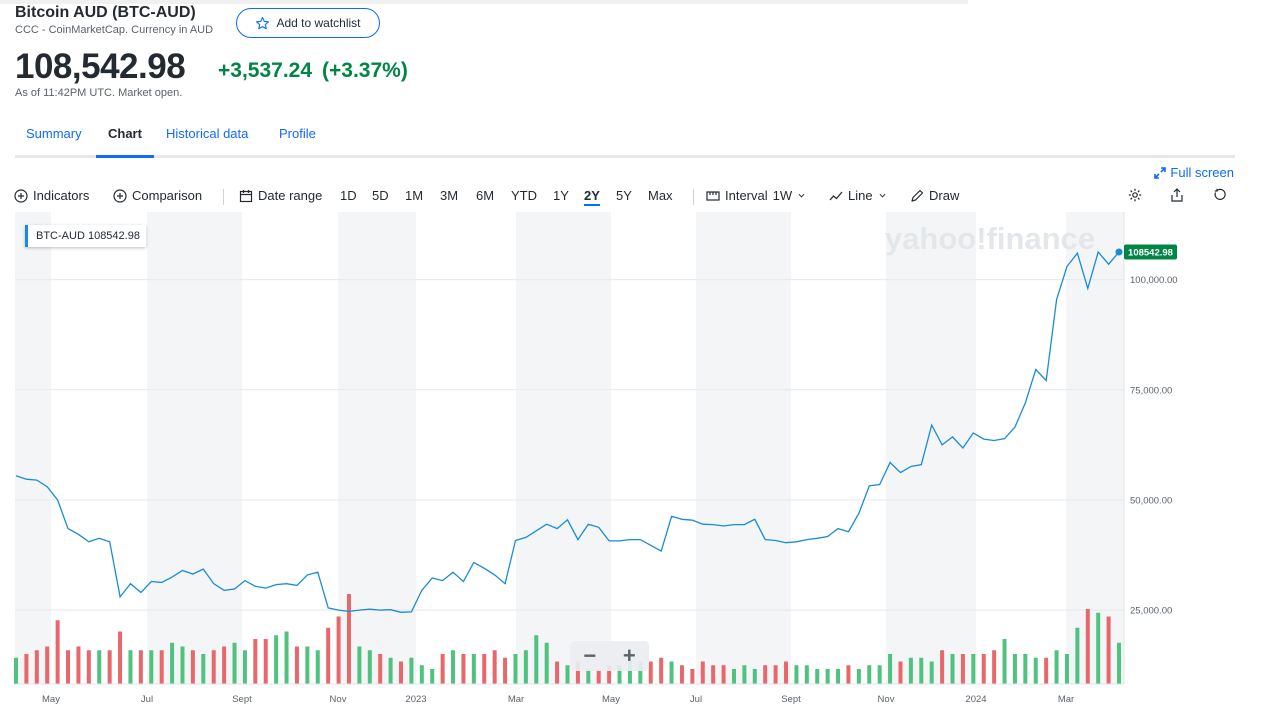 The height and width of the screenshot is (727, 1261). I want to click on draw-button: Draw, so click(934, 195).